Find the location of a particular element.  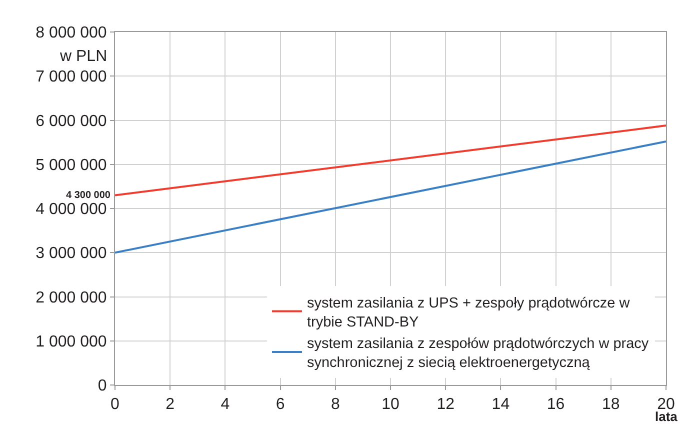

x-tick-label: 14 is located at coordinates (501, 405).